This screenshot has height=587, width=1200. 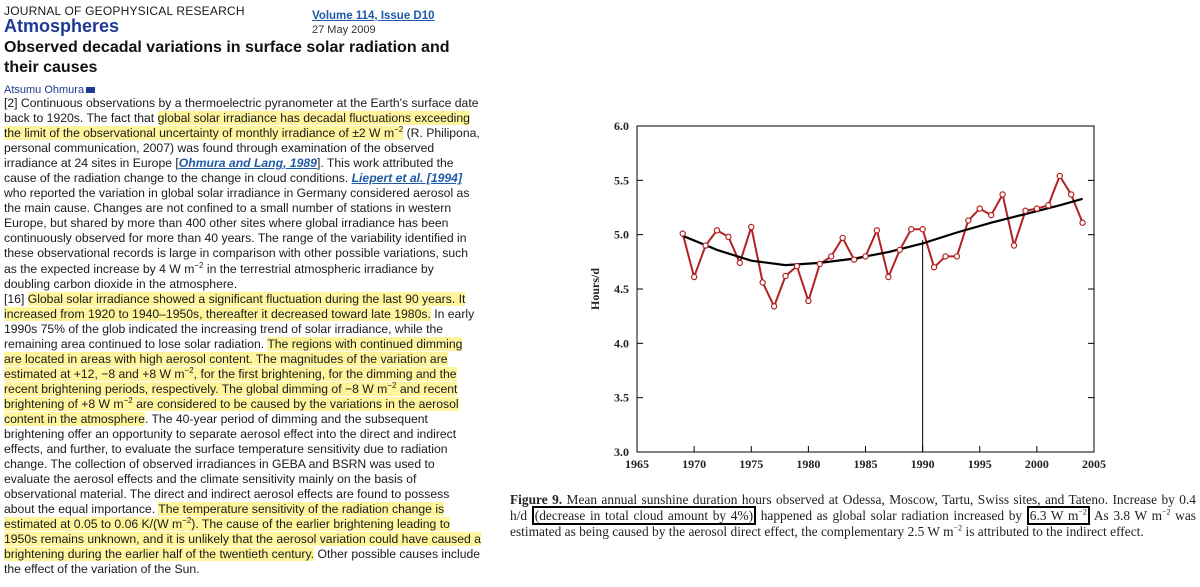 What do you see at coordinates (1053, 531) in the screenshot?
I see `text-run: is attributed to the indirect effect.` at bounding box center [1053, 531].